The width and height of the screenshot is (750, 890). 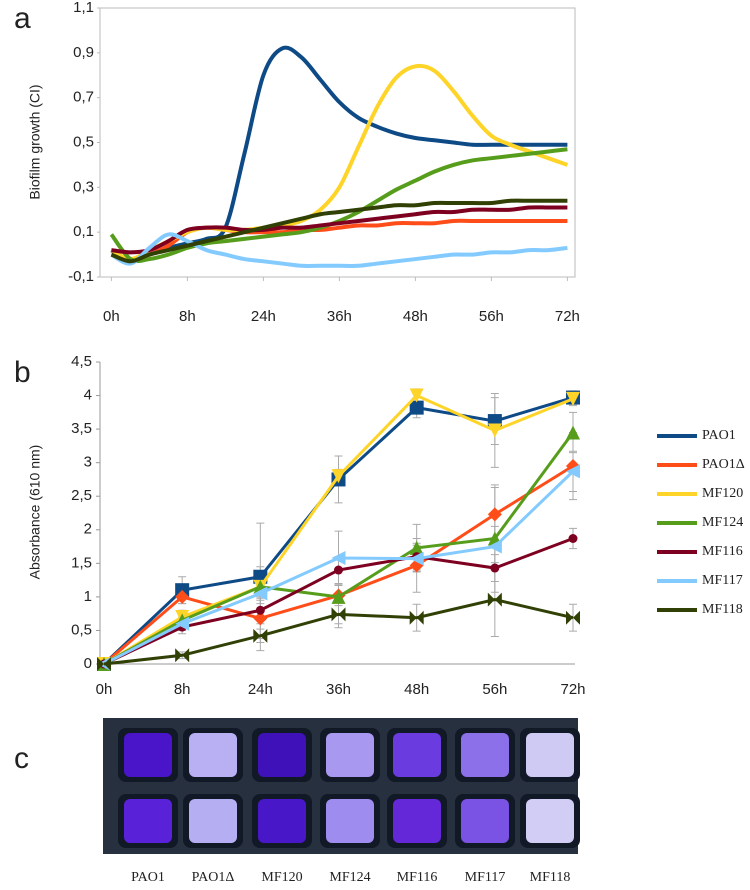 What do you see at coordinates (722, 522) in the screenshot?
I see `legend-label: MF124` at bounding box center [722, 522].